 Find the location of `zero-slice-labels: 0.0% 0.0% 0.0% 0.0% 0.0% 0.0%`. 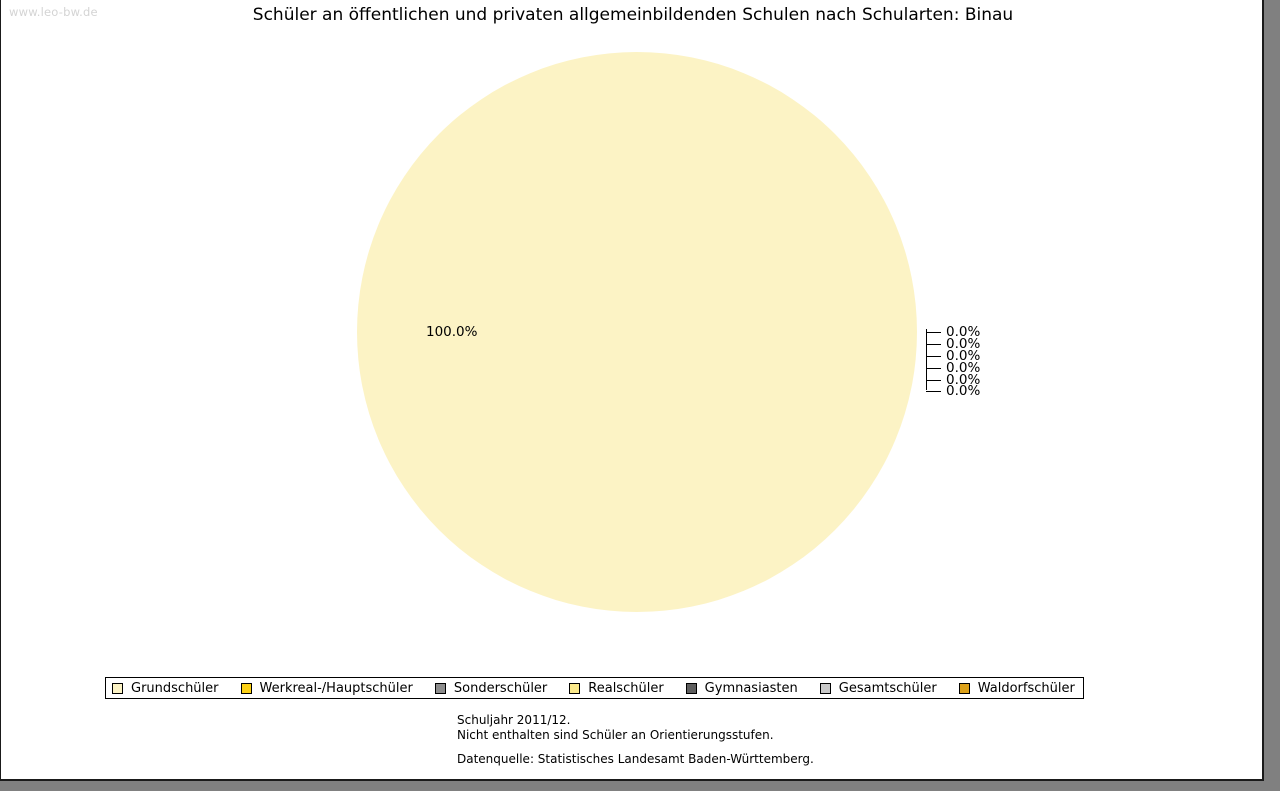

zero-slice-labels: 0.0% 0.0% 0.0% 0.0% 0.0% 0.0% is located at coordinates (961, 361).